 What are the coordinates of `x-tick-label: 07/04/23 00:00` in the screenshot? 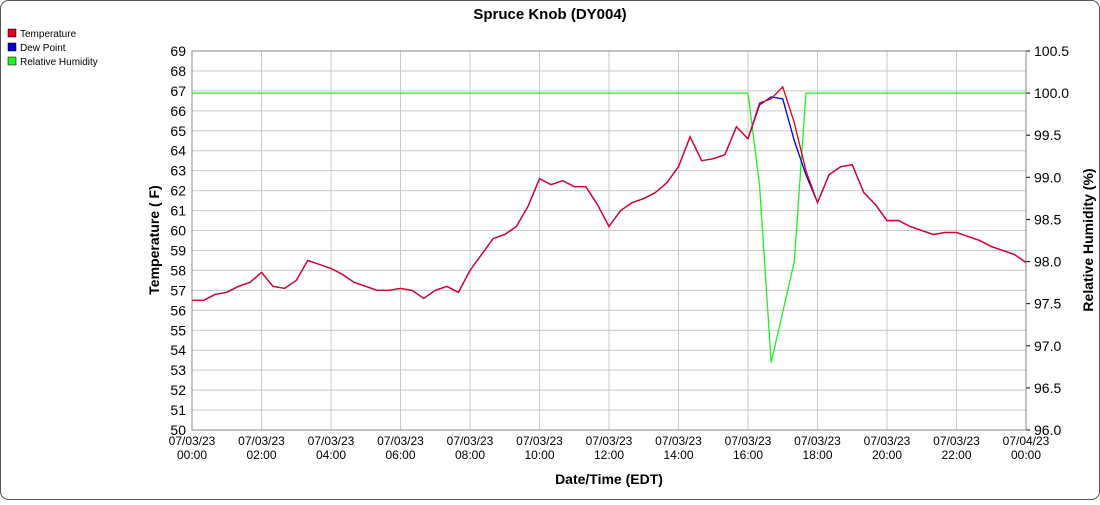 It's located at (1026, 448).